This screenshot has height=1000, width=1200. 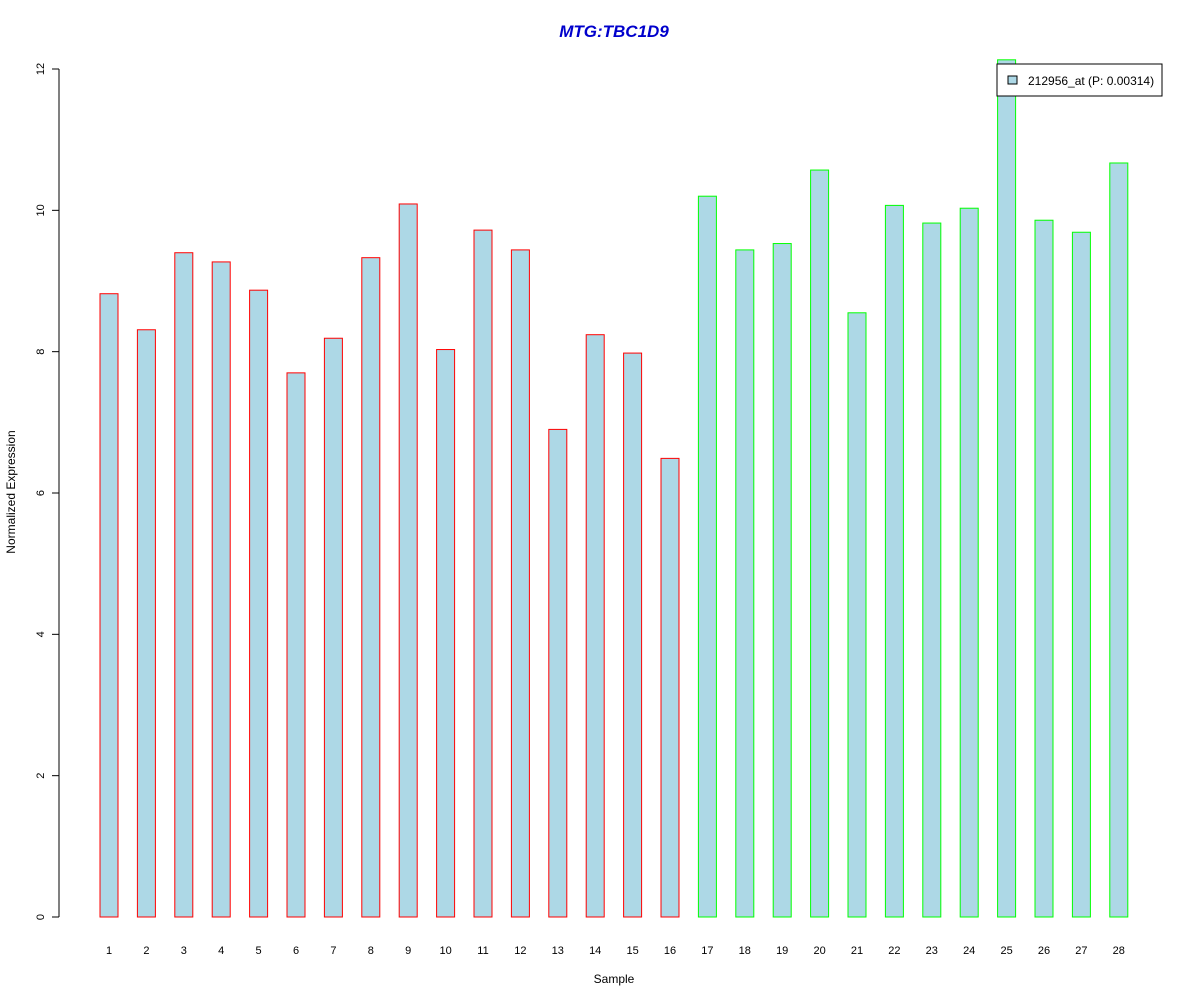 I want to click on y-axis: 0 2 4 6 8 10 12, so click(x=47, y=491).